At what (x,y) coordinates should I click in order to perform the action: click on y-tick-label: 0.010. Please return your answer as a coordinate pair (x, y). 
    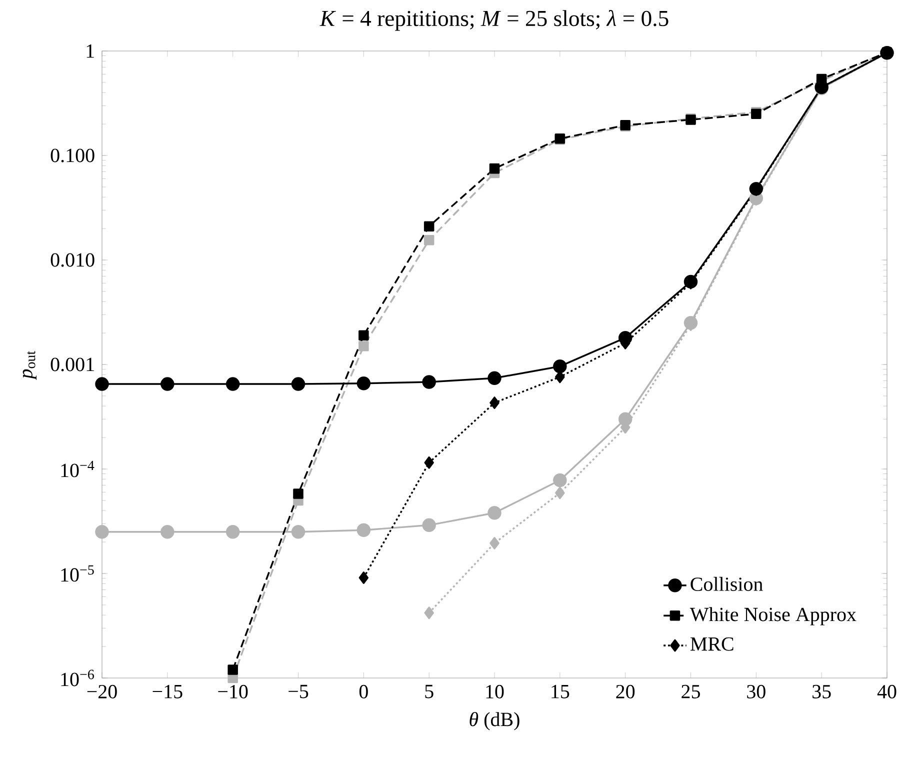
    Looking at the image, I should click on (72, 260).